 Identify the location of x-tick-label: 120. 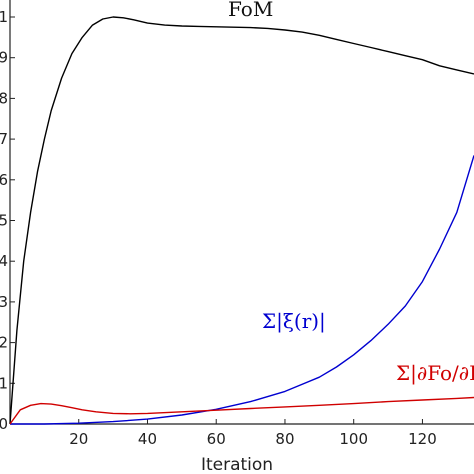
(422, 439).